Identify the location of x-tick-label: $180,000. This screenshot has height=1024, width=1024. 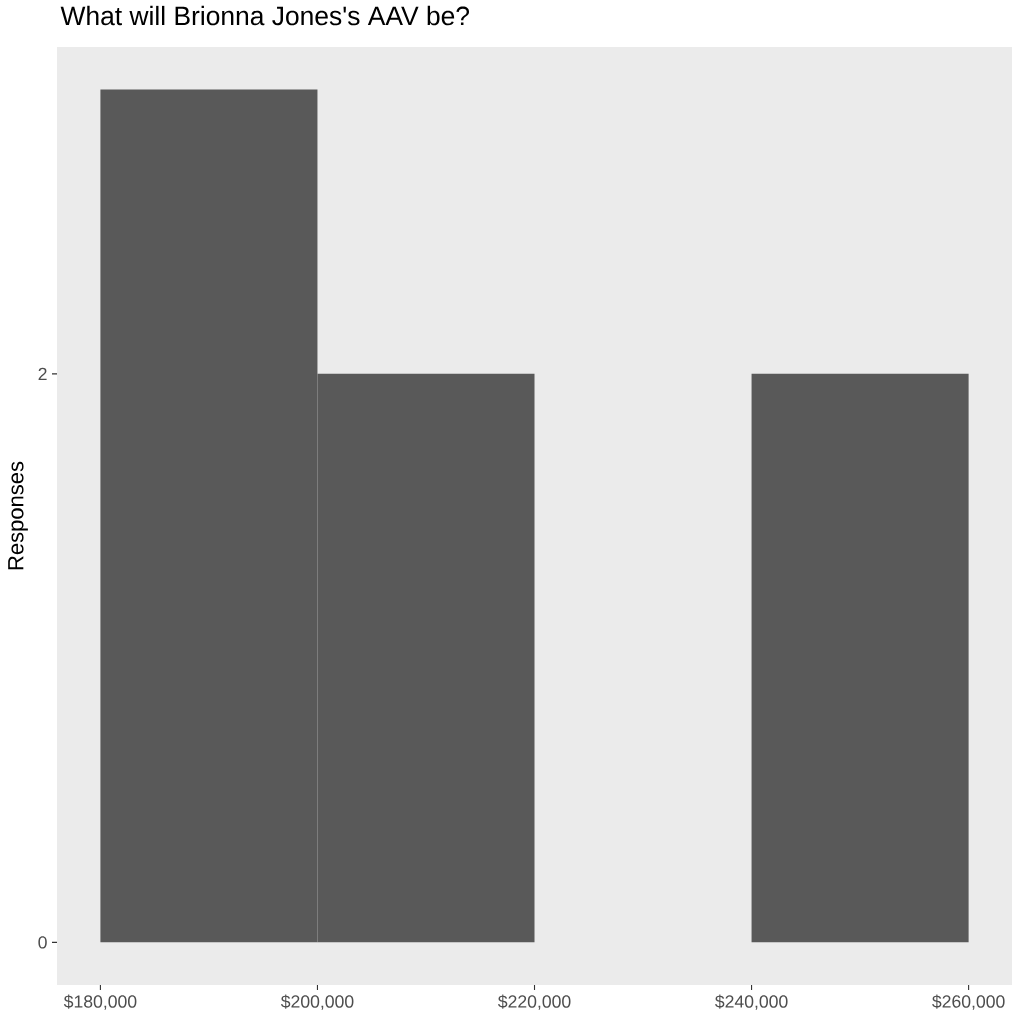
(100, 1002).